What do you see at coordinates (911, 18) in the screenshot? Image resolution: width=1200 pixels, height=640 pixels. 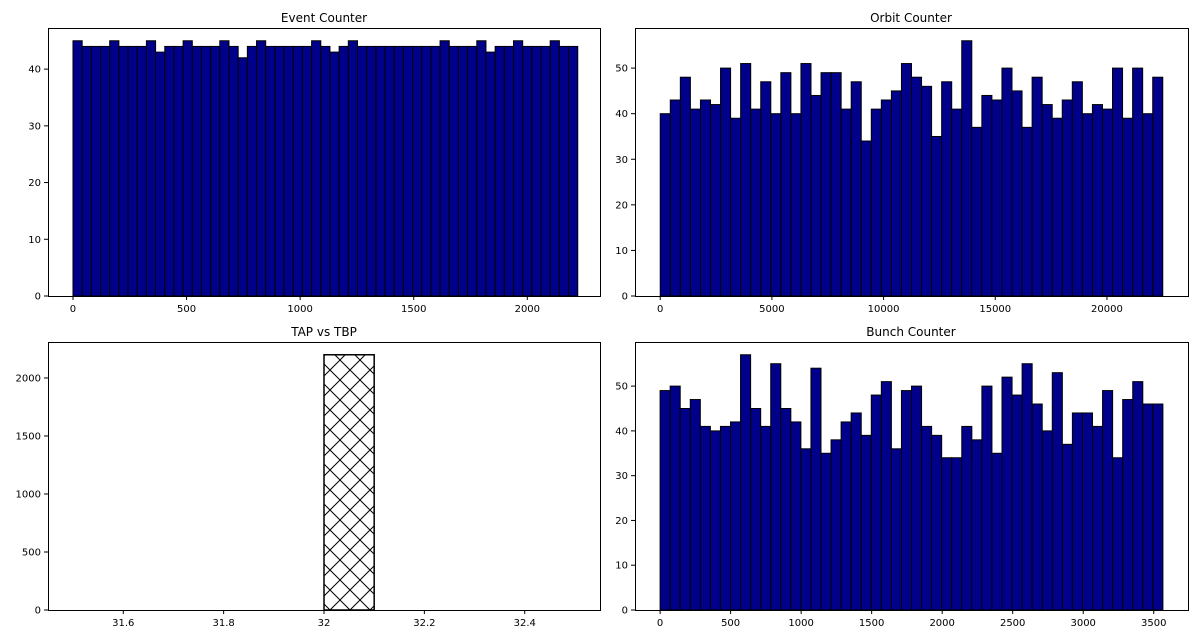 I see `orbit-counter-title: Orbit Counter` at bounding box center [911, 18].